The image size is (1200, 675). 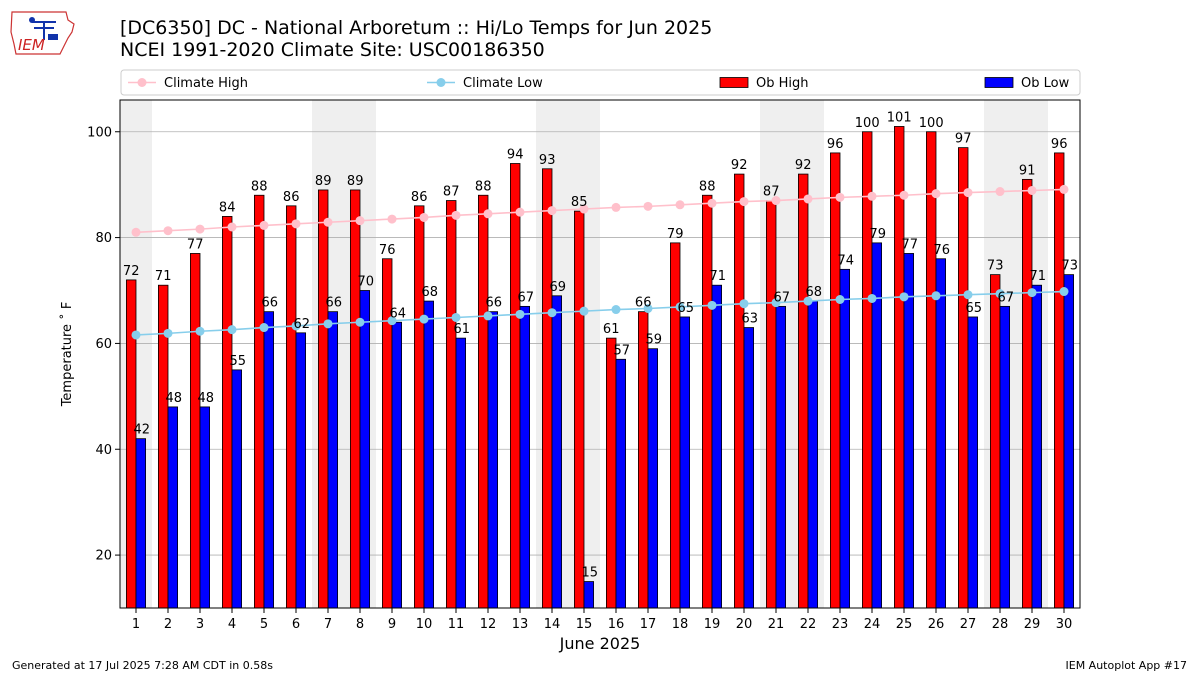 I want to click on legend-box, so click(x=600, y=82).